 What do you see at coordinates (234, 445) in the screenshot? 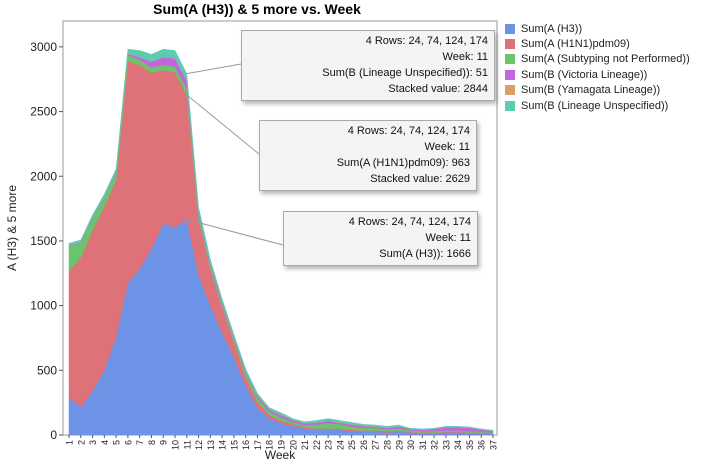
I see `x-tick-label: 15` at bounding box center [234, 445].